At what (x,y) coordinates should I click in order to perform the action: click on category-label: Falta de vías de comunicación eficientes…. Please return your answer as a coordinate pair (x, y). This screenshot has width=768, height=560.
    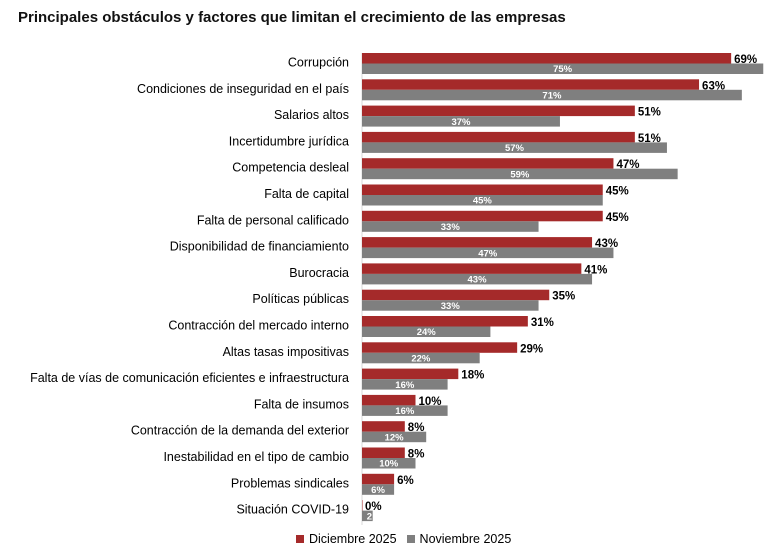
    Looking at the image, I should click on (189, 378).